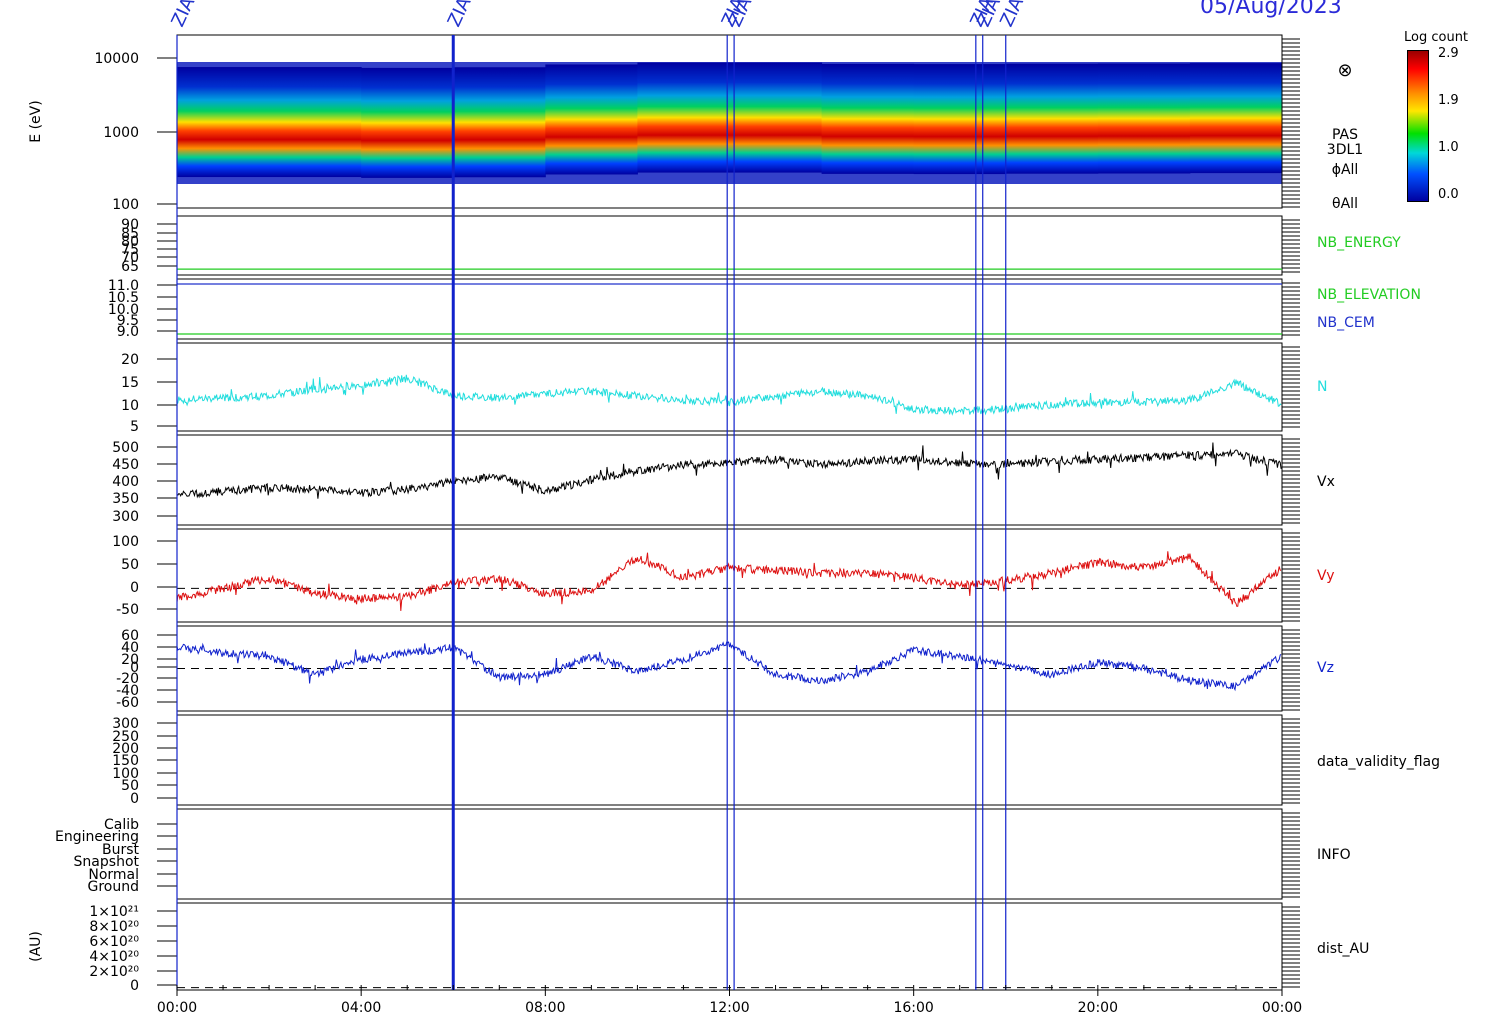  What do you see at coordinates (114, 927) in the screenshot?
I see `y-tick-label: 8×10²⁰` at bounding box center [114, 927].